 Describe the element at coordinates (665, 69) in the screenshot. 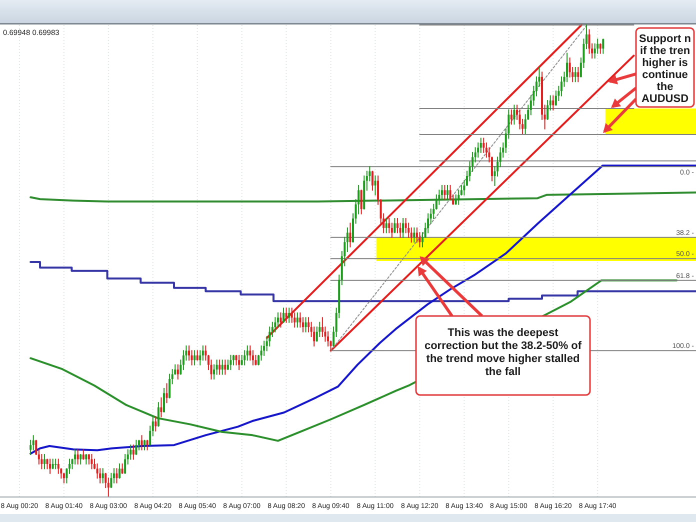

I see `annotation: Support n if the tren higher is continue the AUDUSD` at that location.